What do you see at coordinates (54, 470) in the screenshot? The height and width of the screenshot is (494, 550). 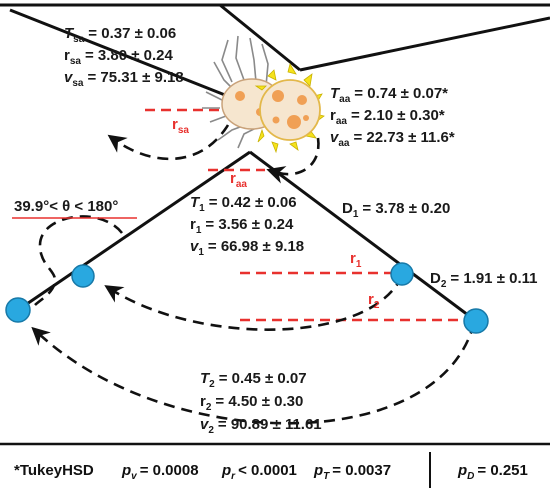 I see `tukey-label: *TukeyHSD` at bounding box center [54, 470].